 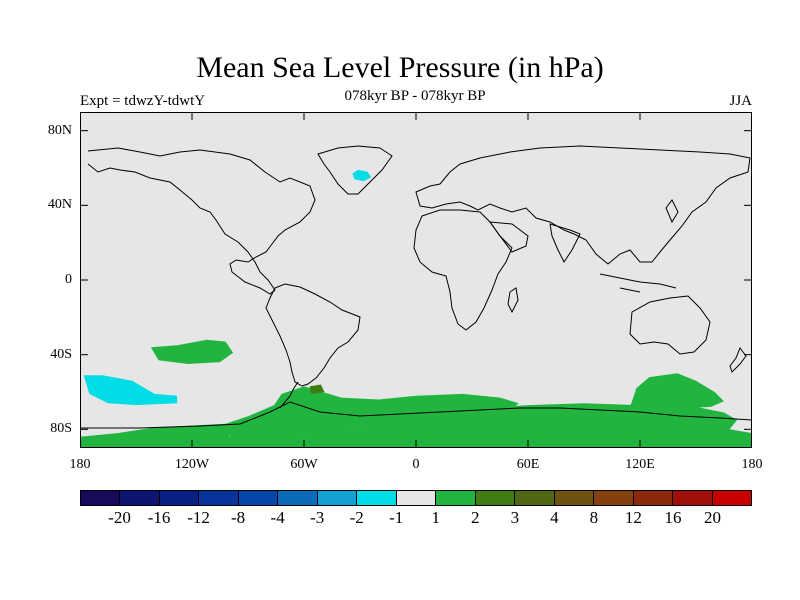 What do you see at coordinates (740, 101) in the screenshot?
I see `season-label: JJA` at bounding box center [740, 101].